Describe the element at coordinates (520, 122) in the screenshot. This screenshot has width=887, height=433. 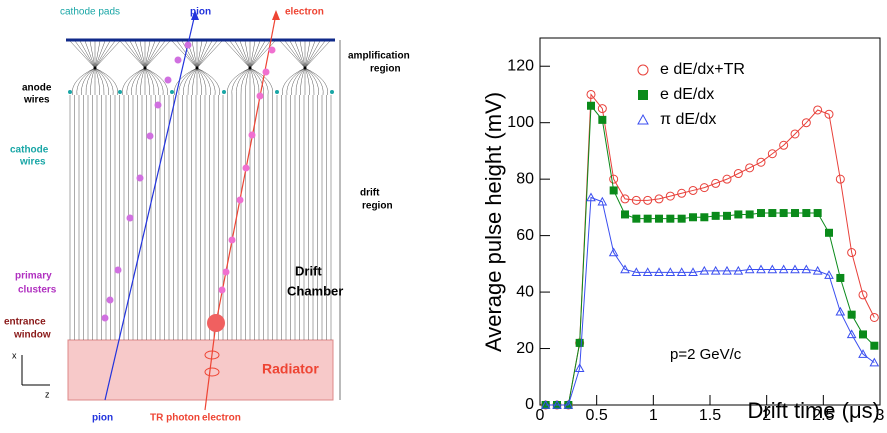
I see `y-tick-label: 100` at that location.